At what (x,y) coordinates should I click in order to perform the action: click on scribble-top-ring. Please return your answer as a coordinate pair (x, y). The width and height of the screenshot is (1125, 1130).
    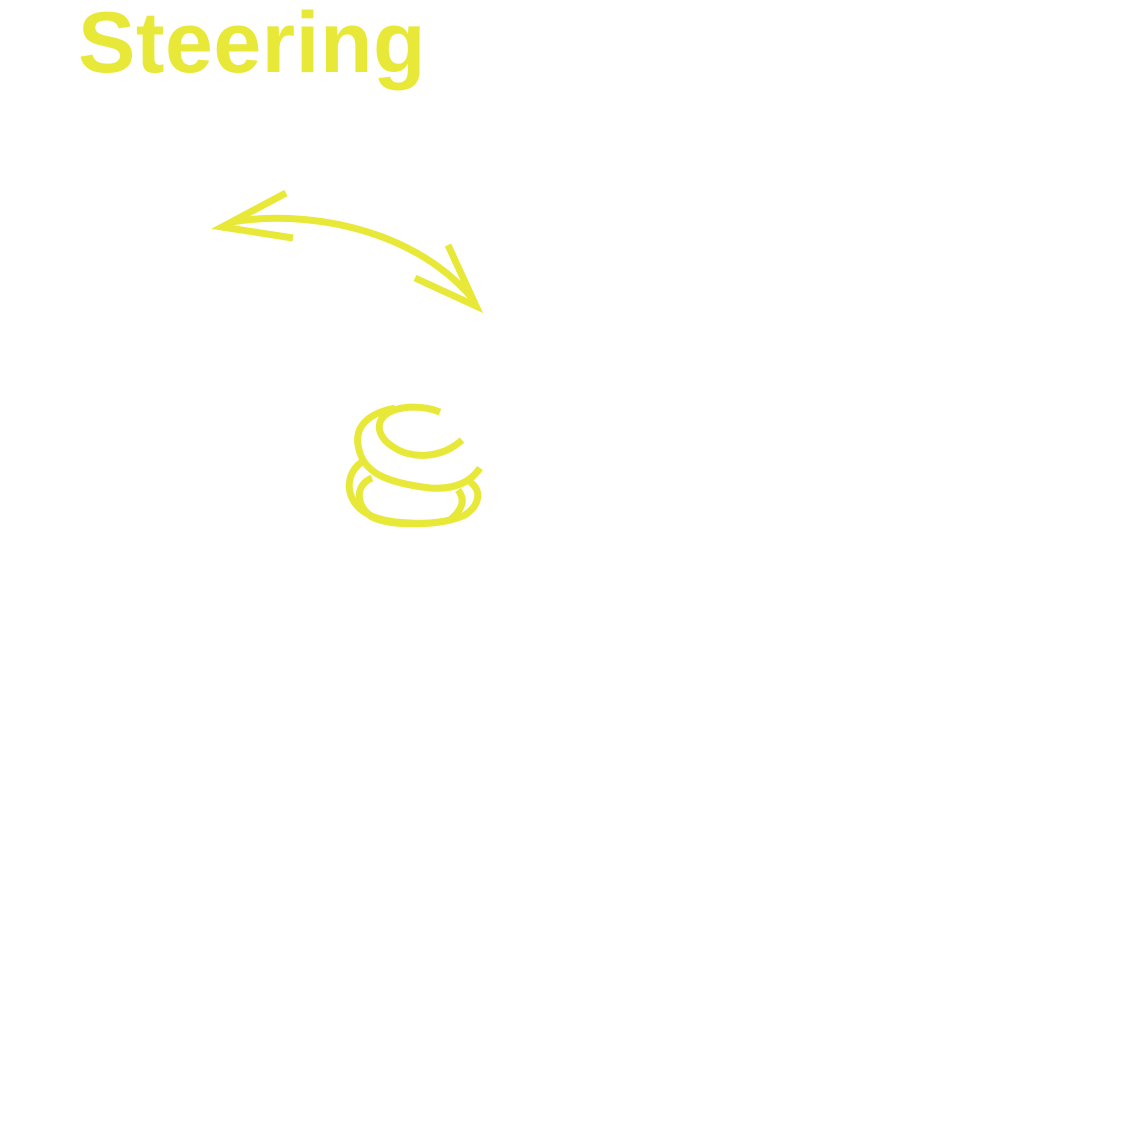
    Looking at the image, I should click on (418, 448).